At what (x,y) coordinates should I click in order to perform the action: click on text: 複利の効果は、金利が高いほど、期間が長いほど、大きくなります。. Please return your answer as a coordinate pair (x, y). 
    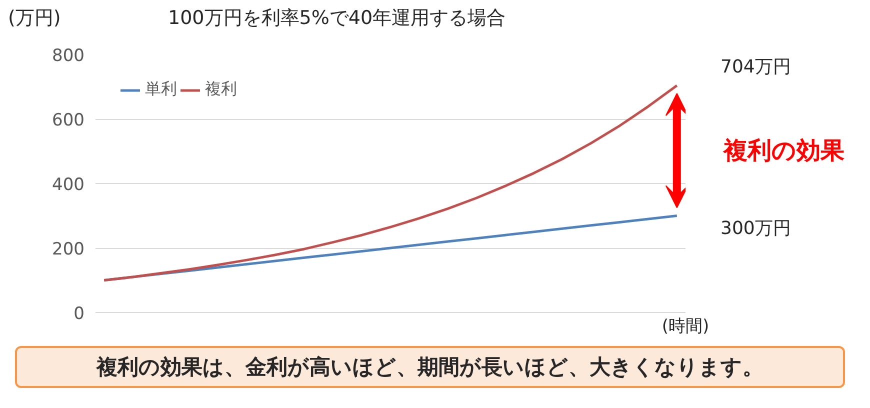
    Looking at the image, I should click on (430, 368).